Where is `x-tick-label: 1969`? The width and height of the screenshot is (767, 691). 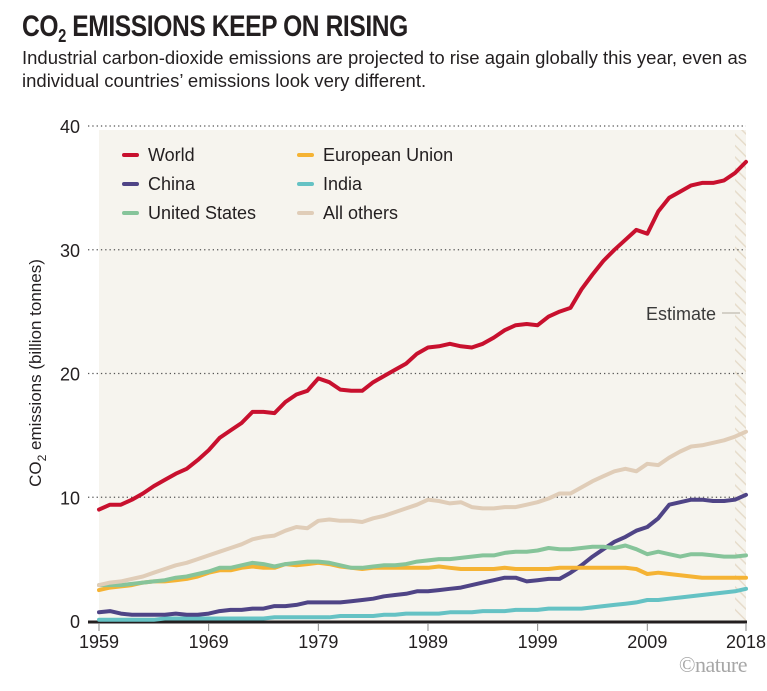 x-tick-label: 1969 is located at coordinates (209, 642).